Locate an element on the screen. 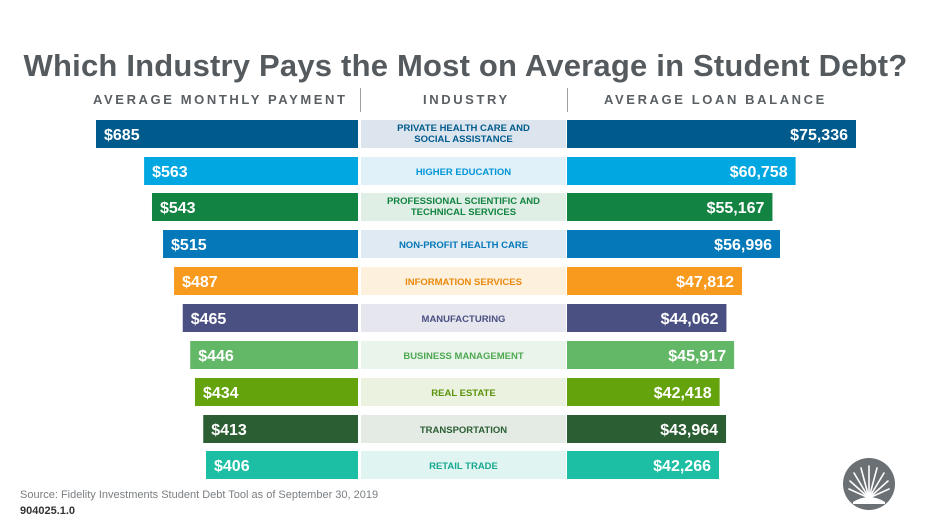  industry-label: BUSINESS MANAGEMENT is located at coordinates (463, 356).